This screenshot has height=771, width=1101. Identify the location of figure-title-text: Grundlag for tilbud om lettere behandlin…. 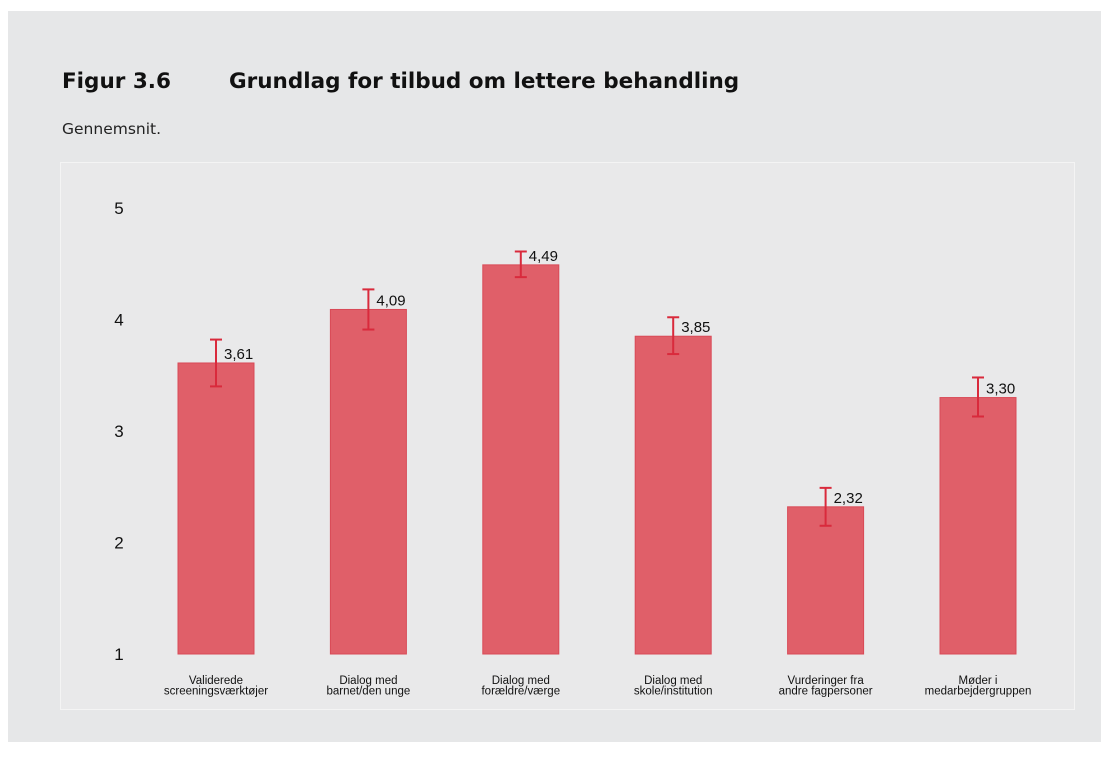
(484, 81).